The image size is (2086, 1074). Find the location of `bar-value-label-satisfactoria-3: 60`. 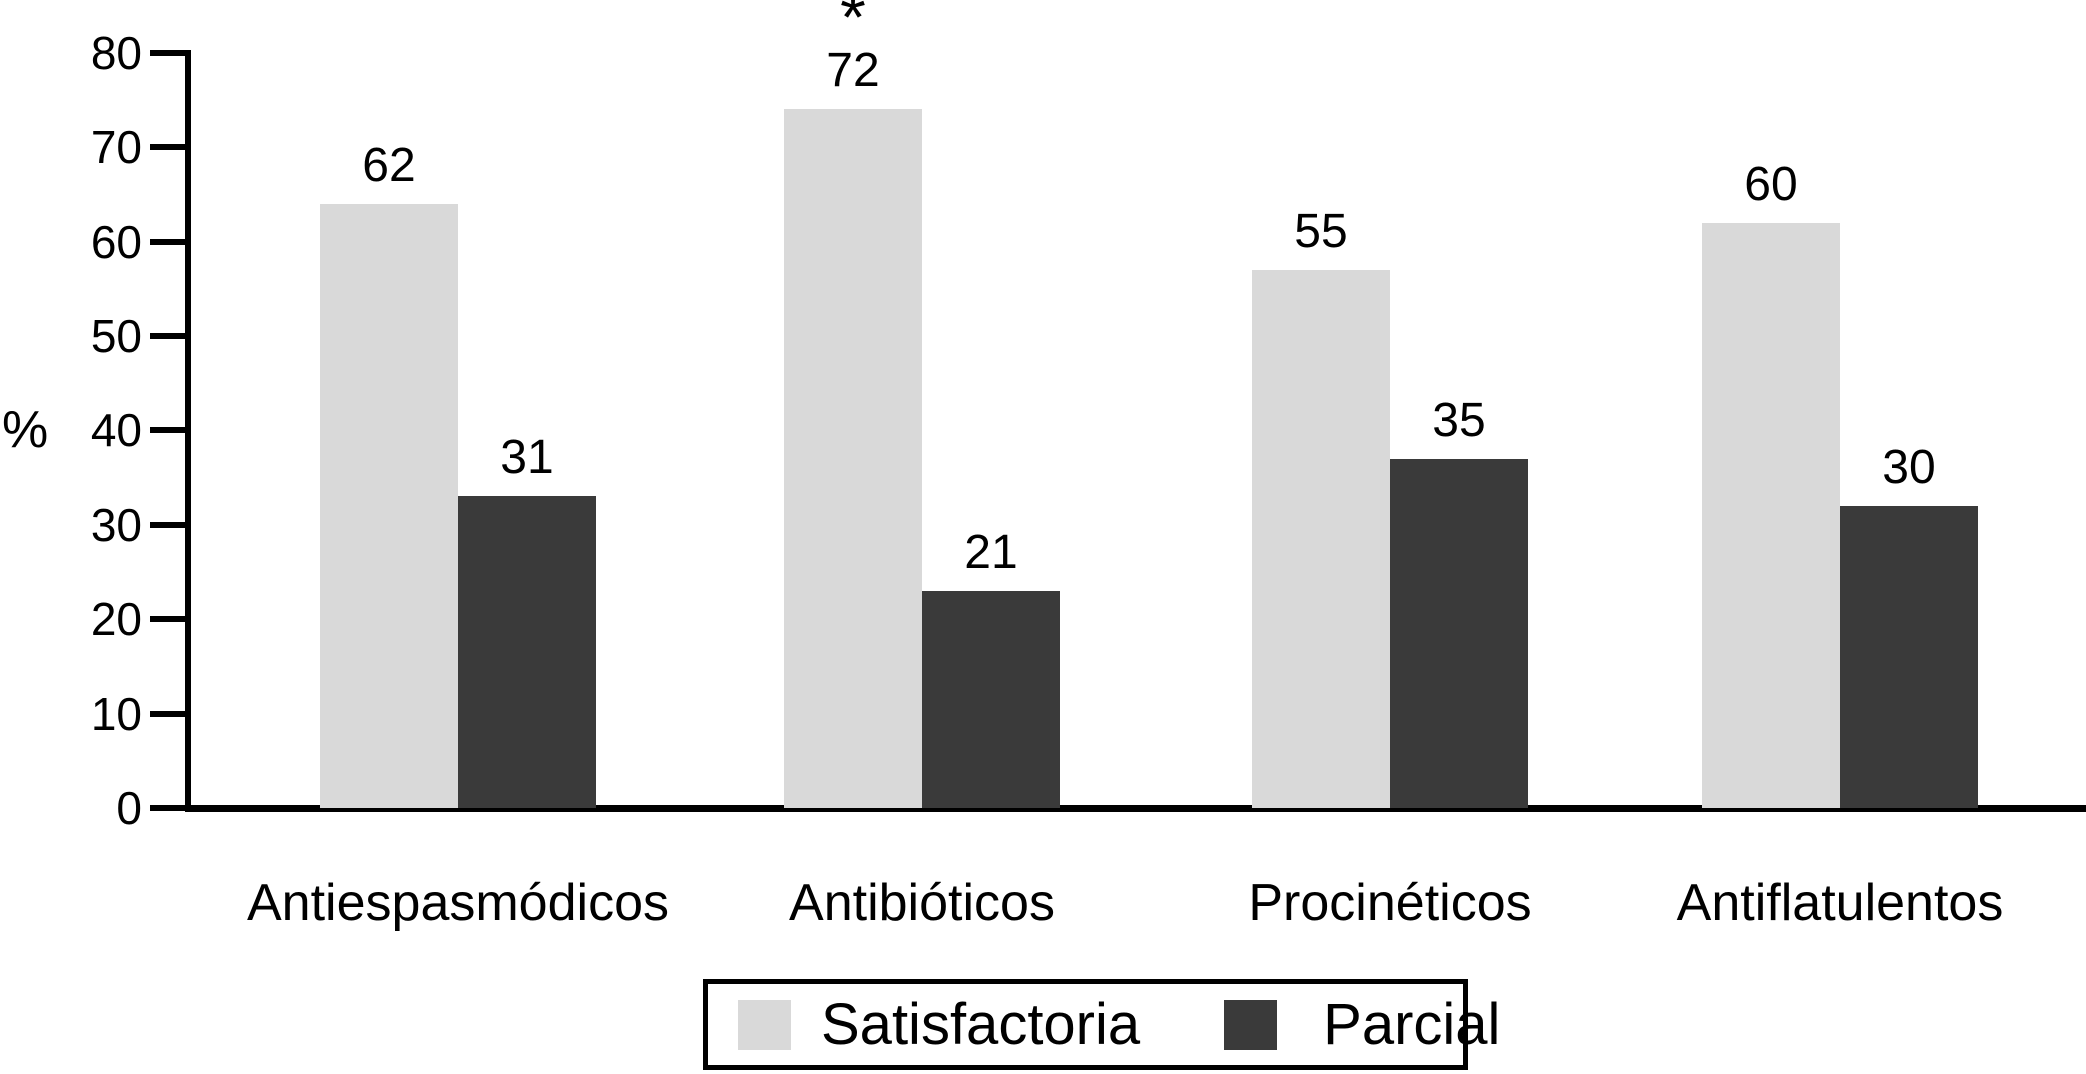

bar-value-label-satisfactoria-3: 60 is located at coordinates (1771, 184).